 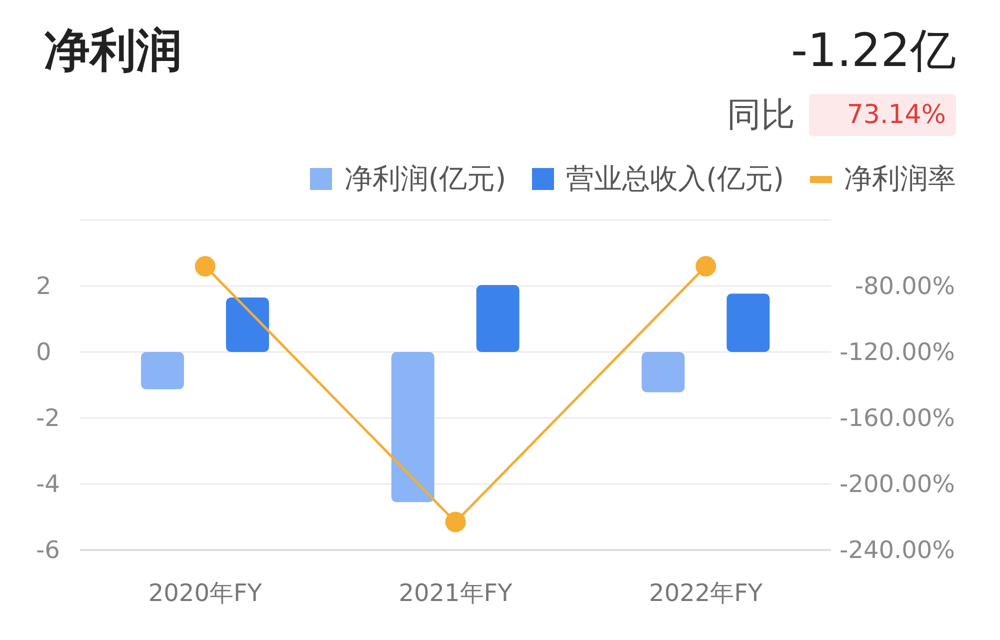 What do you see at coordinates (882, 115) in the screenshot?
I see `text: 73.14%` at bounding box center [882, 115].